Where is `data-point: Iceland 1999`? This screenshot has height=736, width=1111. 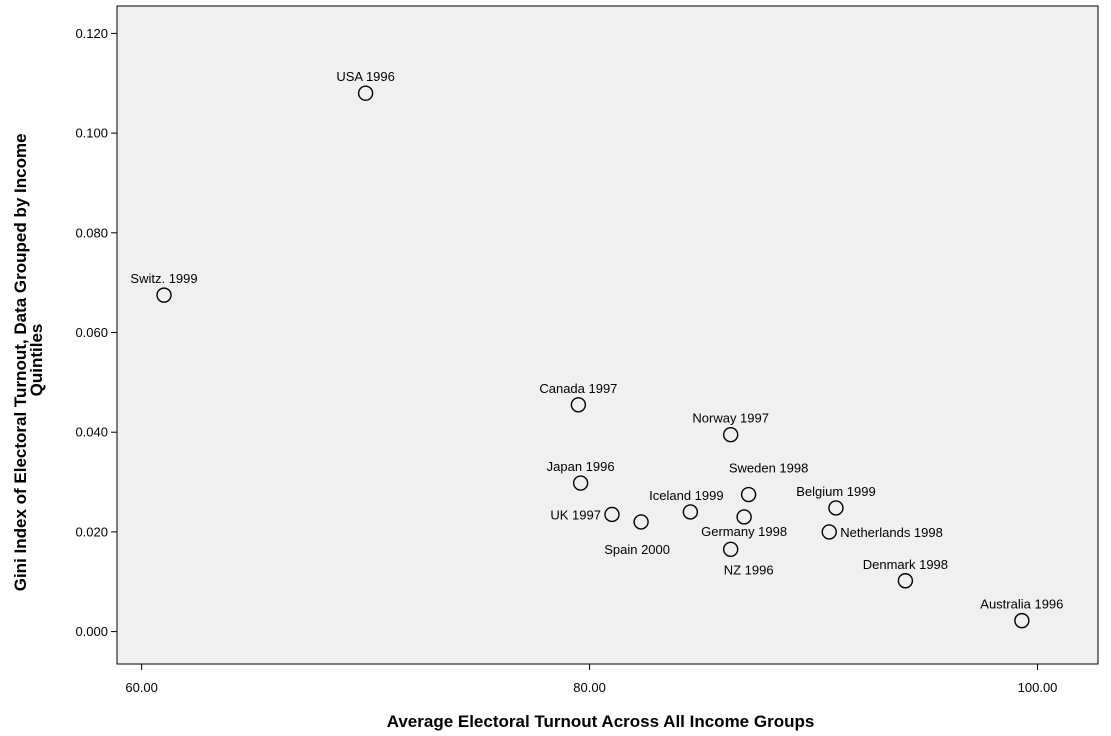
data-point: Iceland 1999 is located at coordinates (686, 504).